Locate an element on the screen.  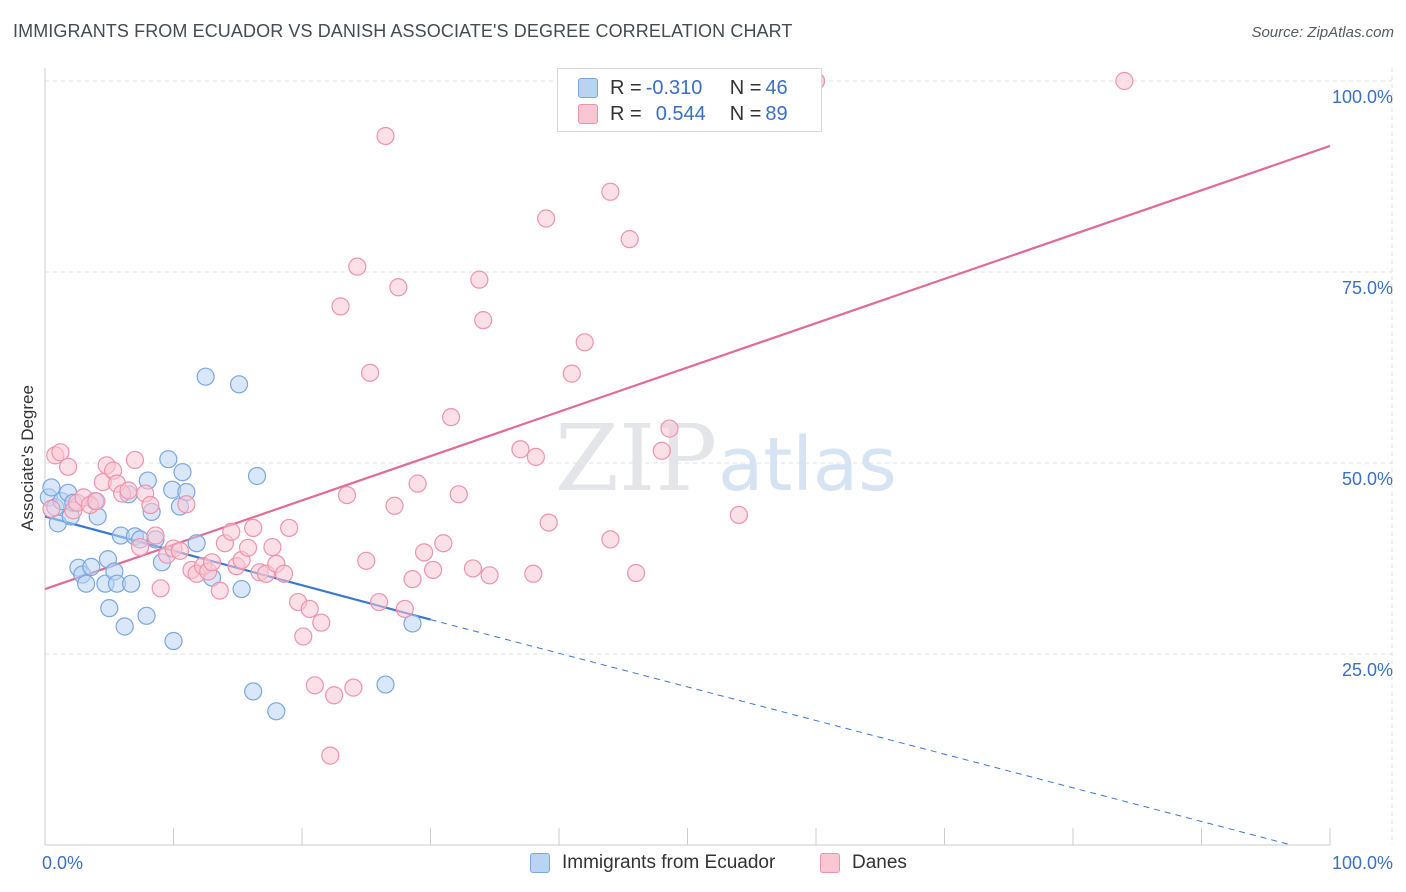
legend-label-danes: Danes is located at coordinates (879, 862).